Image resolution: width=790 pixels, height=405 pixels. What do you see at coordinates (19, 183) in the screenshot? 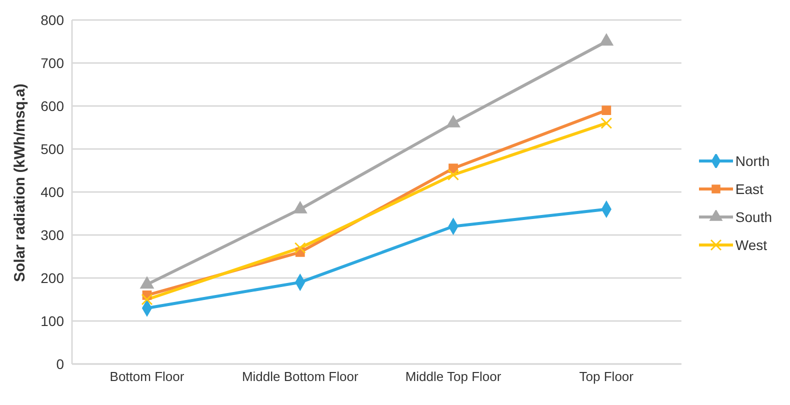
I see `y-axis-title: Solar radiation (kWh/msq.a)` at bounding box center [19, 183].